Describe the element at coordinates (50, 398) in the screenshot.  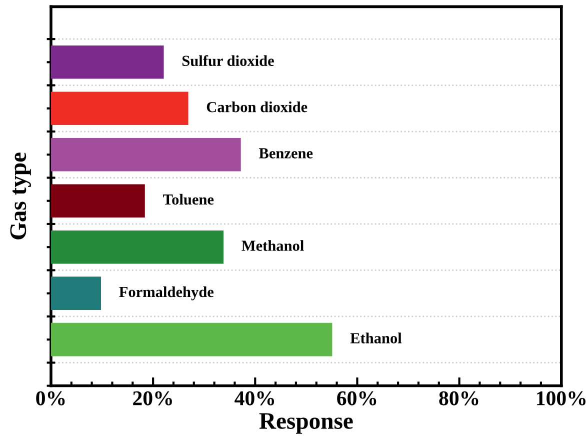
I see `x-tick-label: 0%` at that location.